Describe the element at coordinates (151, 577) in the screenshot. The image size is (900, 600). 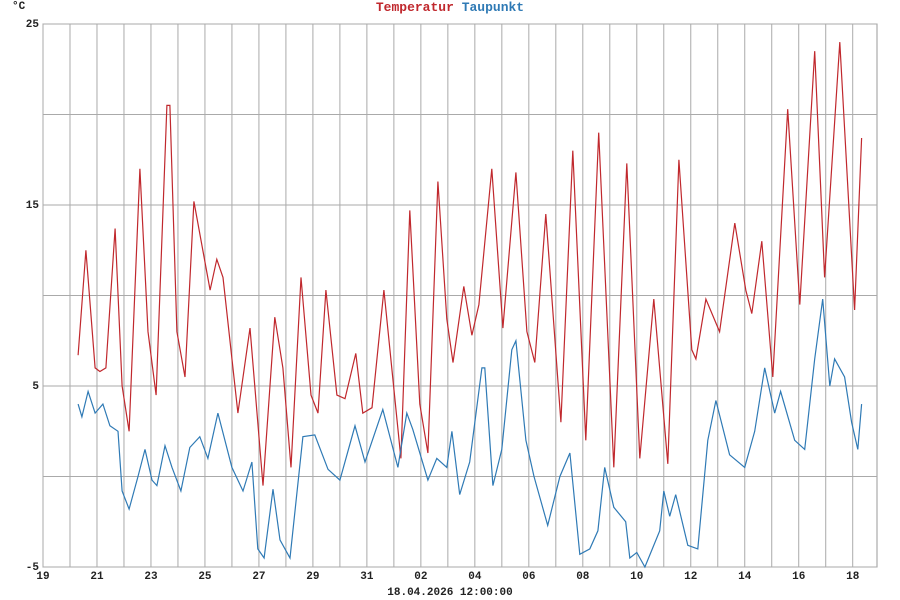
I see `x-tick-label: 23` at that location.